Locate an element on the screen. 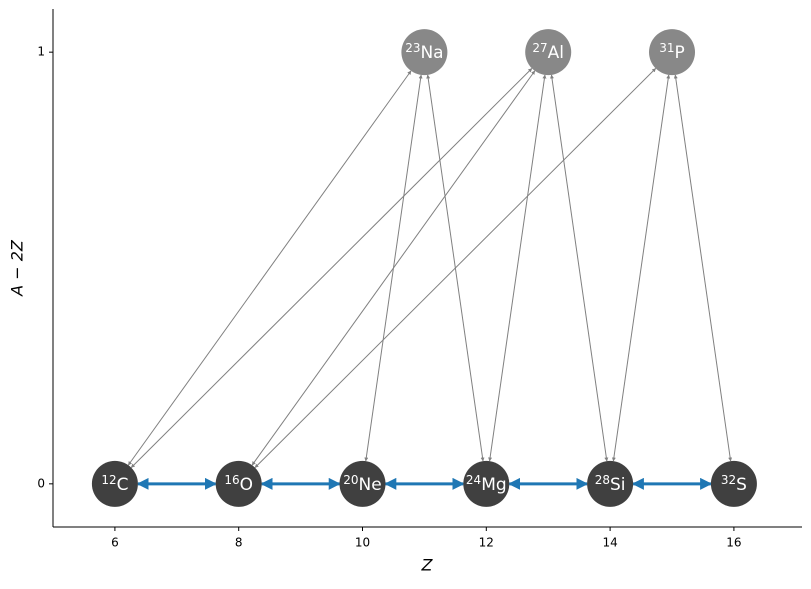 The width and height of the screenshot is (811, 589). x-tick-label: 16 is located at coordinates (733, 543).